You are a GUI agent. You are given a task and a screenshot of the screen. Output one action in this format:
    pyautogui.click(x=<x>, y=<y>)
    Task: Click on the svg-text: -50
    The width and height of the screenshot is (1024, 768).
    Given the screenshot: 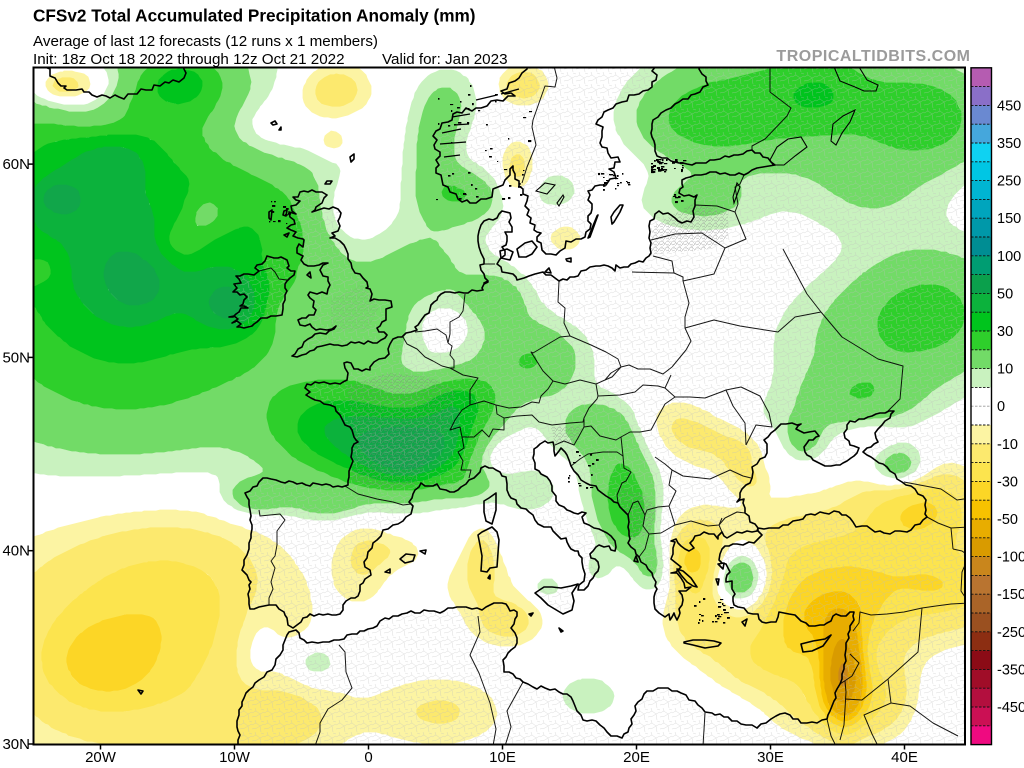 What is the action you would take?
    pyautogui.click(x=1007, y=520)
    